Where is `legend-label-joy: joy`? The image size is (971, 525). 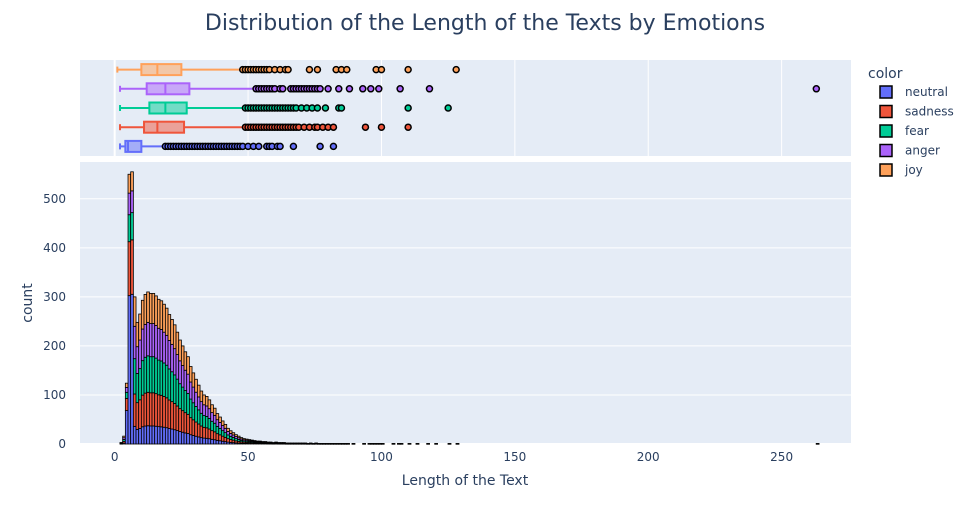 legend-label-joy: joy is located at coordinates (913, 170).